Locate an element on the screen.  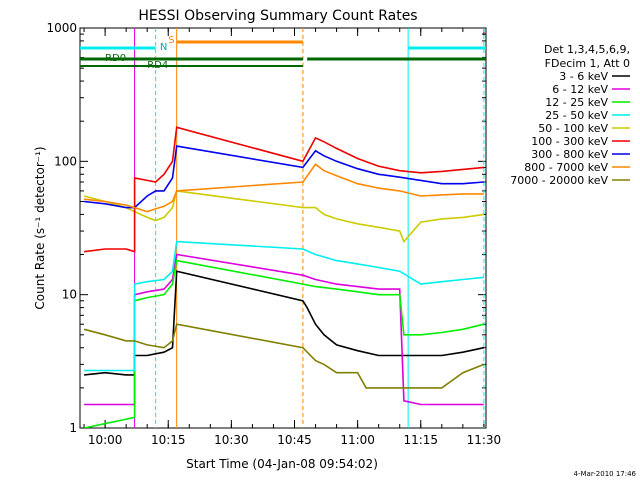
y-tick-label: 1 is located at coordinates (73, 428).